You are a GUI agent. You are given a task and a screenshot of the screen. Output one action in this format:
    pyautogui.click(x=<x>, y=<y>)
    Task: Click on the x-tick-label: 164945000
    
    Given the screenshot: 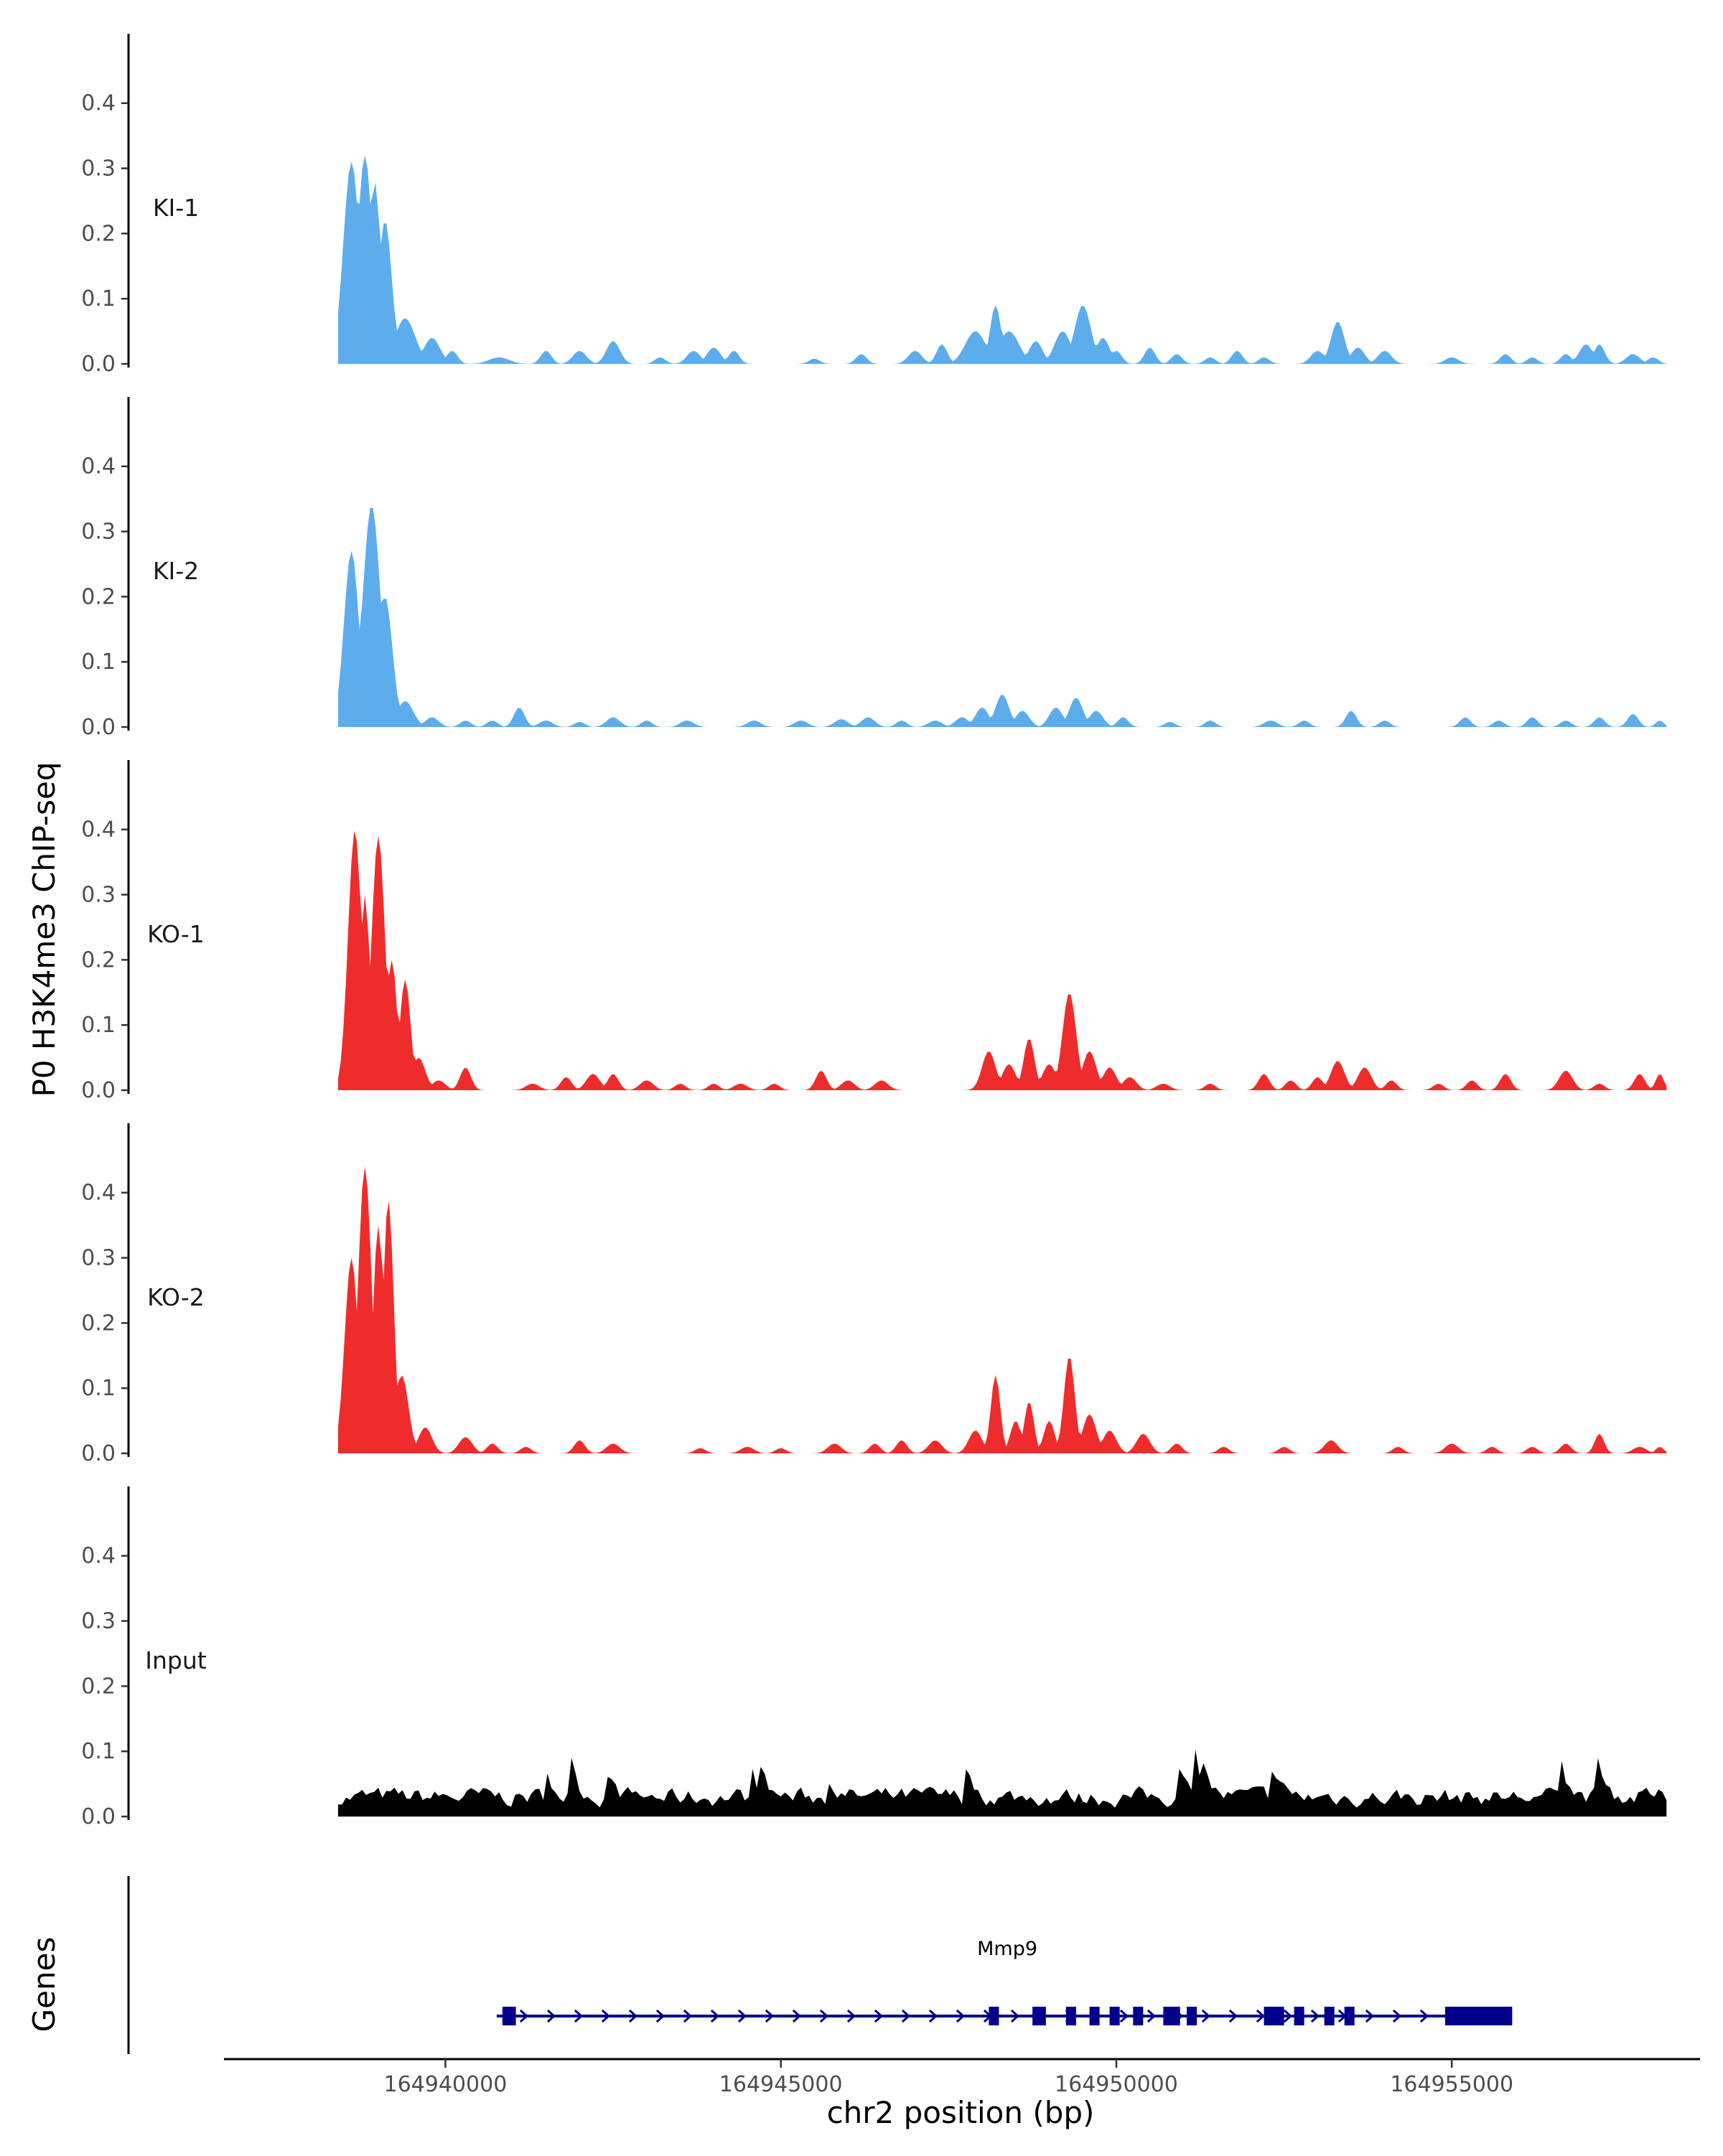 What is the action you would take?
    pyautogui.click(x=781, y=2084)
    